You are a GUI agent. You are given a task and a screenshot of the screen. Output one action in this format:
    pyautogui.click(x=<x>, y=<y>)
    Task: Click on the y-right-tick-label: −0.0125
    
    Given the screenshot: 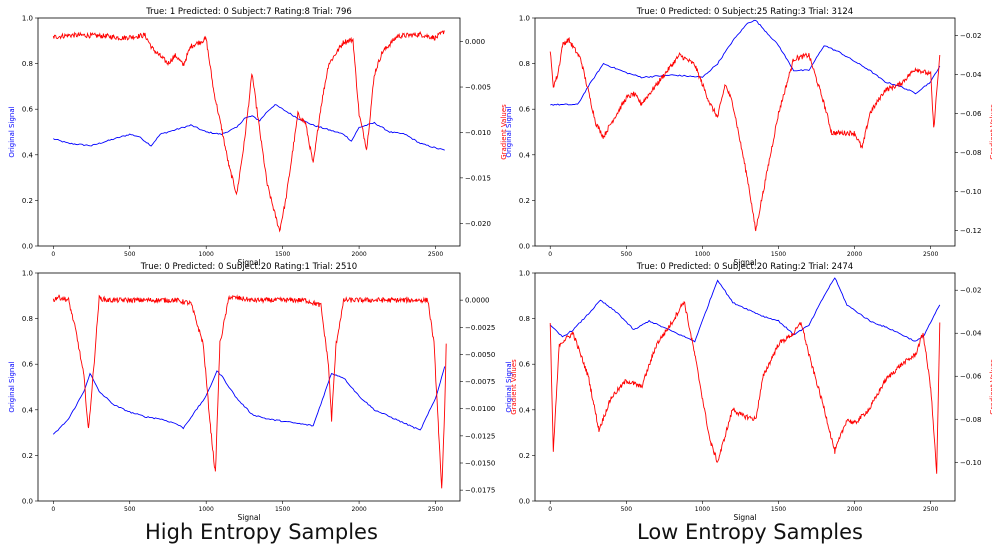 What is the action you would take?
    pyautogui.click(x=480, y=436)
    